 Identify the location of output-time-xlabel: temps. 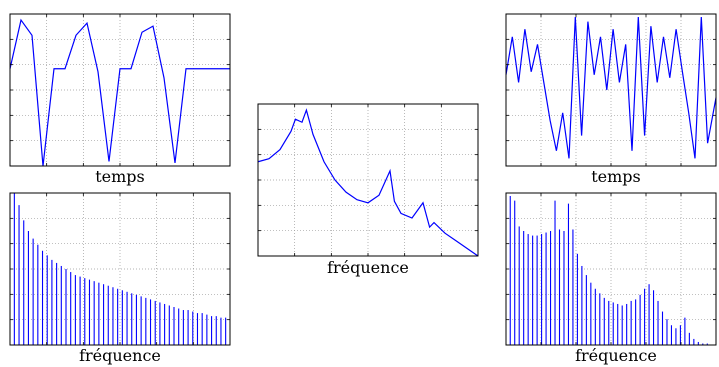
(616, 176).